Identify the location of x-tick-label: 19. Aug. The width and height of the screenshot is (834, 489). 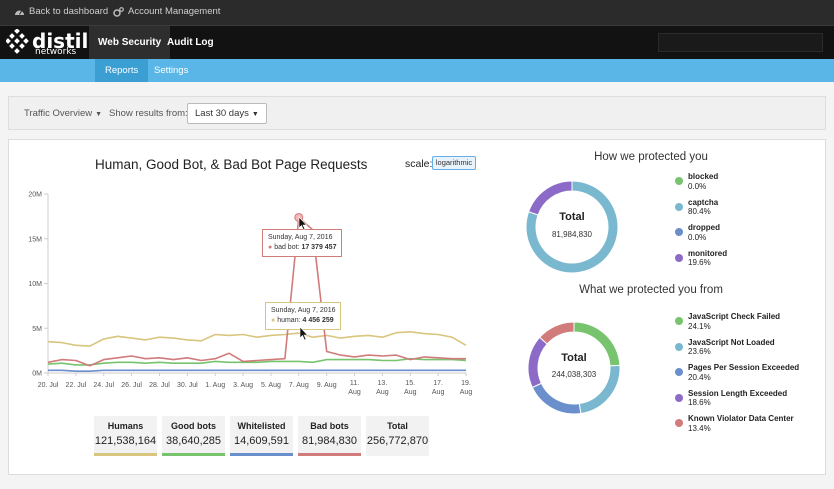
(466, 388).